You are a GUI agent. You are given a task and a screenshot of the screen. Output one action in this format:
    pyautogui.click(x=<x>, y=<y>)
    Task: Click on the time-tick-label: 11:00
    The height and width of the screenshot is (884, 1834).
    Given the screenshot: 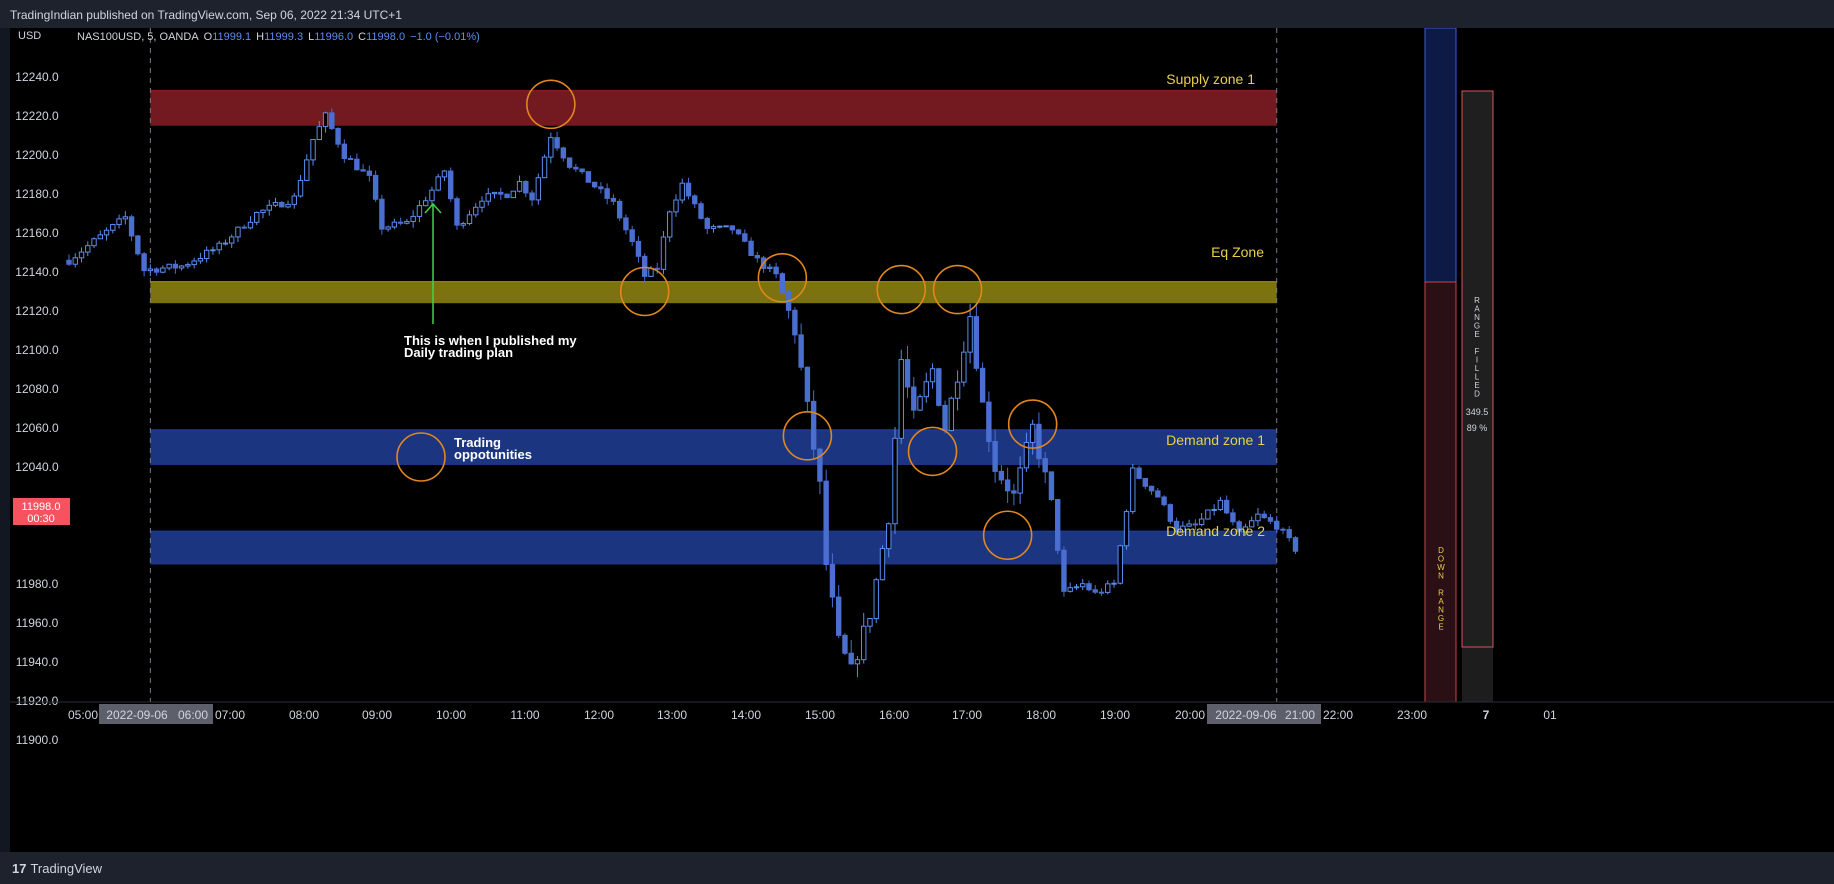 What is the action you would take?
    pyautogui.click(x=524, y=715)
    